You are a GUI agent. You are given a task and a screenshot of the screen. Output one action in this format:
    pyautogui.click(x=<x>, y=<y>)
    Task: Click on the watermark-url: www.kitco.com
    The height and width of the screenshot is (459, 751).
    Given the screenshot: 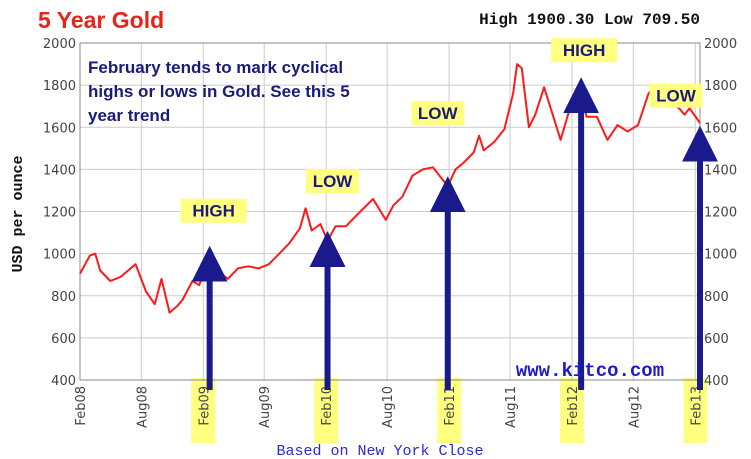 What is the action you would take?
    pyautogui.click(x=590, y=371)
    